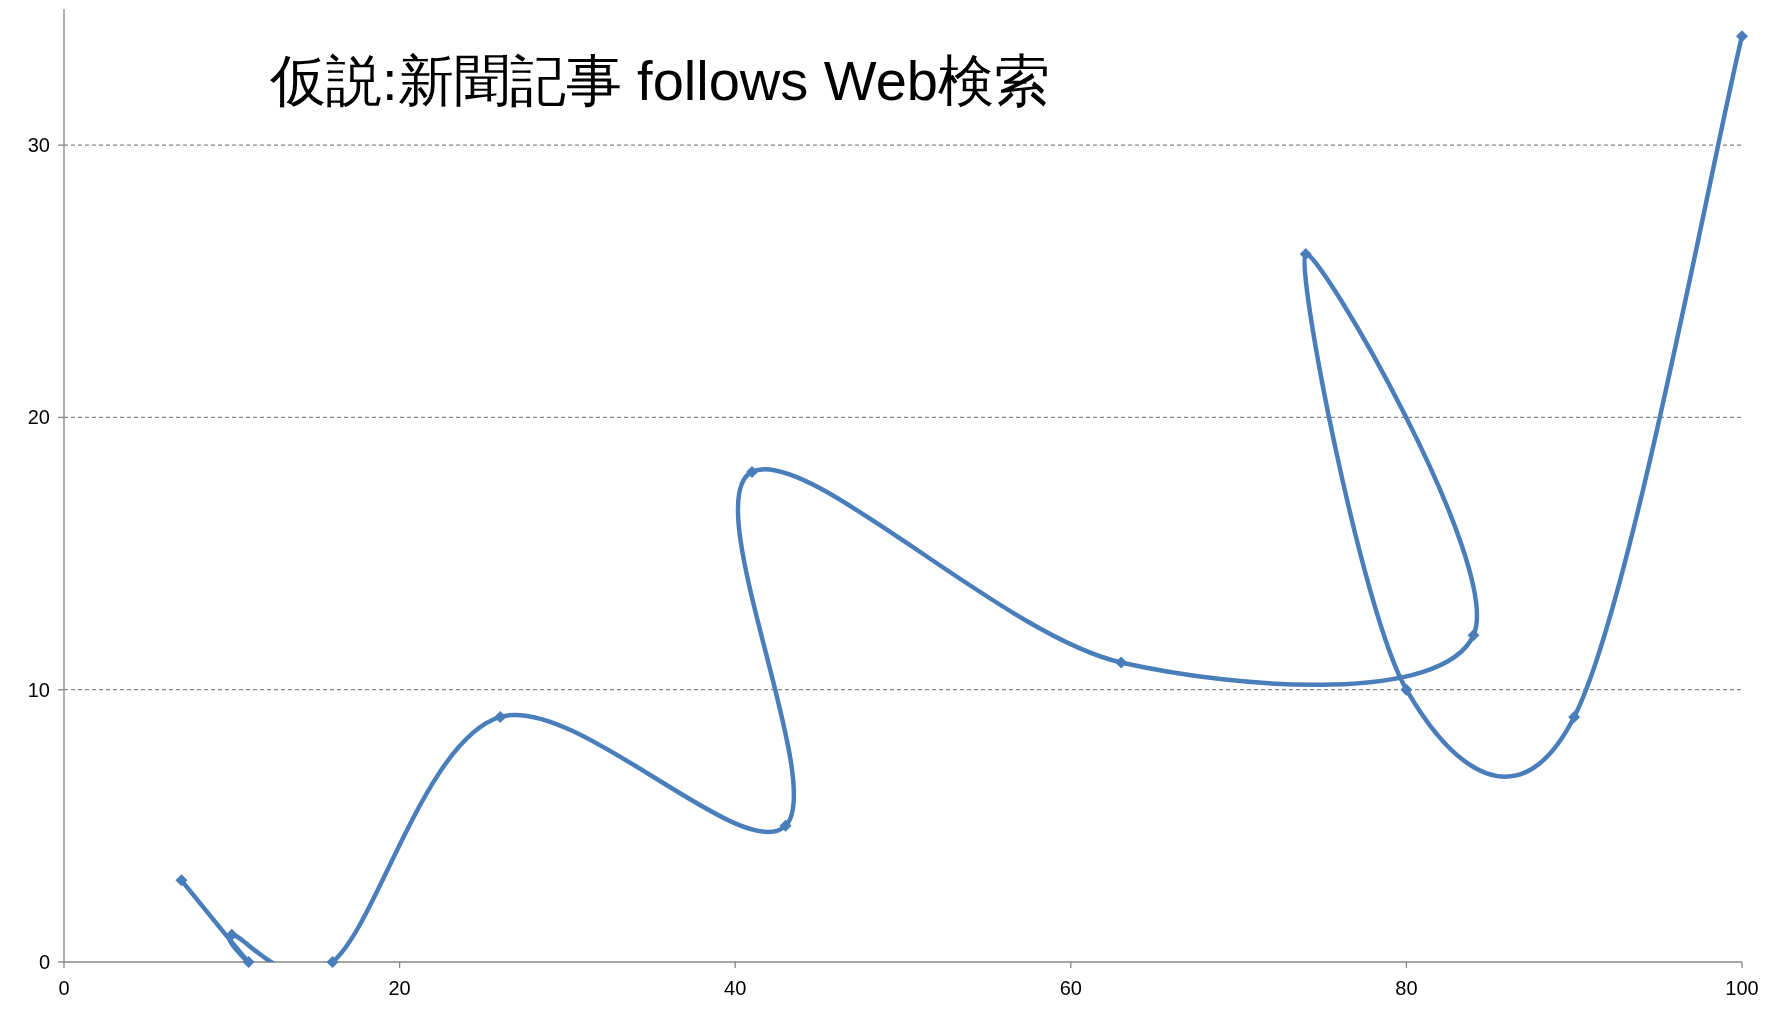  Describe the element at coordinates (38, 417) in the screenshot. I see `y-tick-label: 20` at that location.